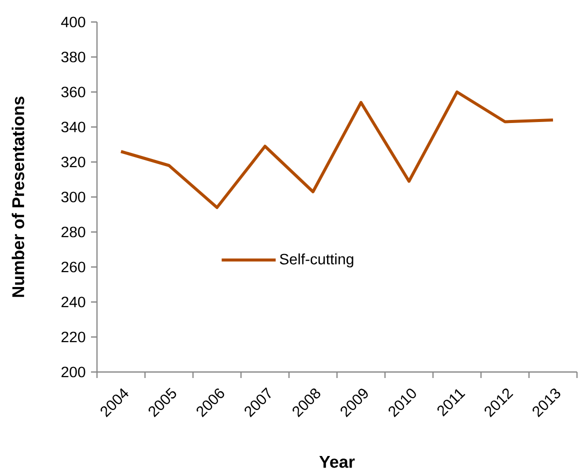  What do you see at coordinates (73, 162) in the screenshot?
I see `y-tick-label: 320` at bounding box center [73, 162].